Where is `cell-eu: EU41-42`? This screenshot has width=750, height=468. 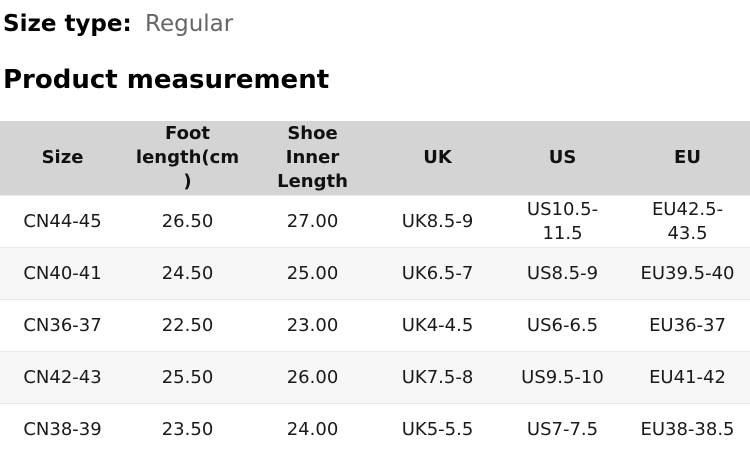 cell-eu: EU41-42 is located at coordinates (687, 377).